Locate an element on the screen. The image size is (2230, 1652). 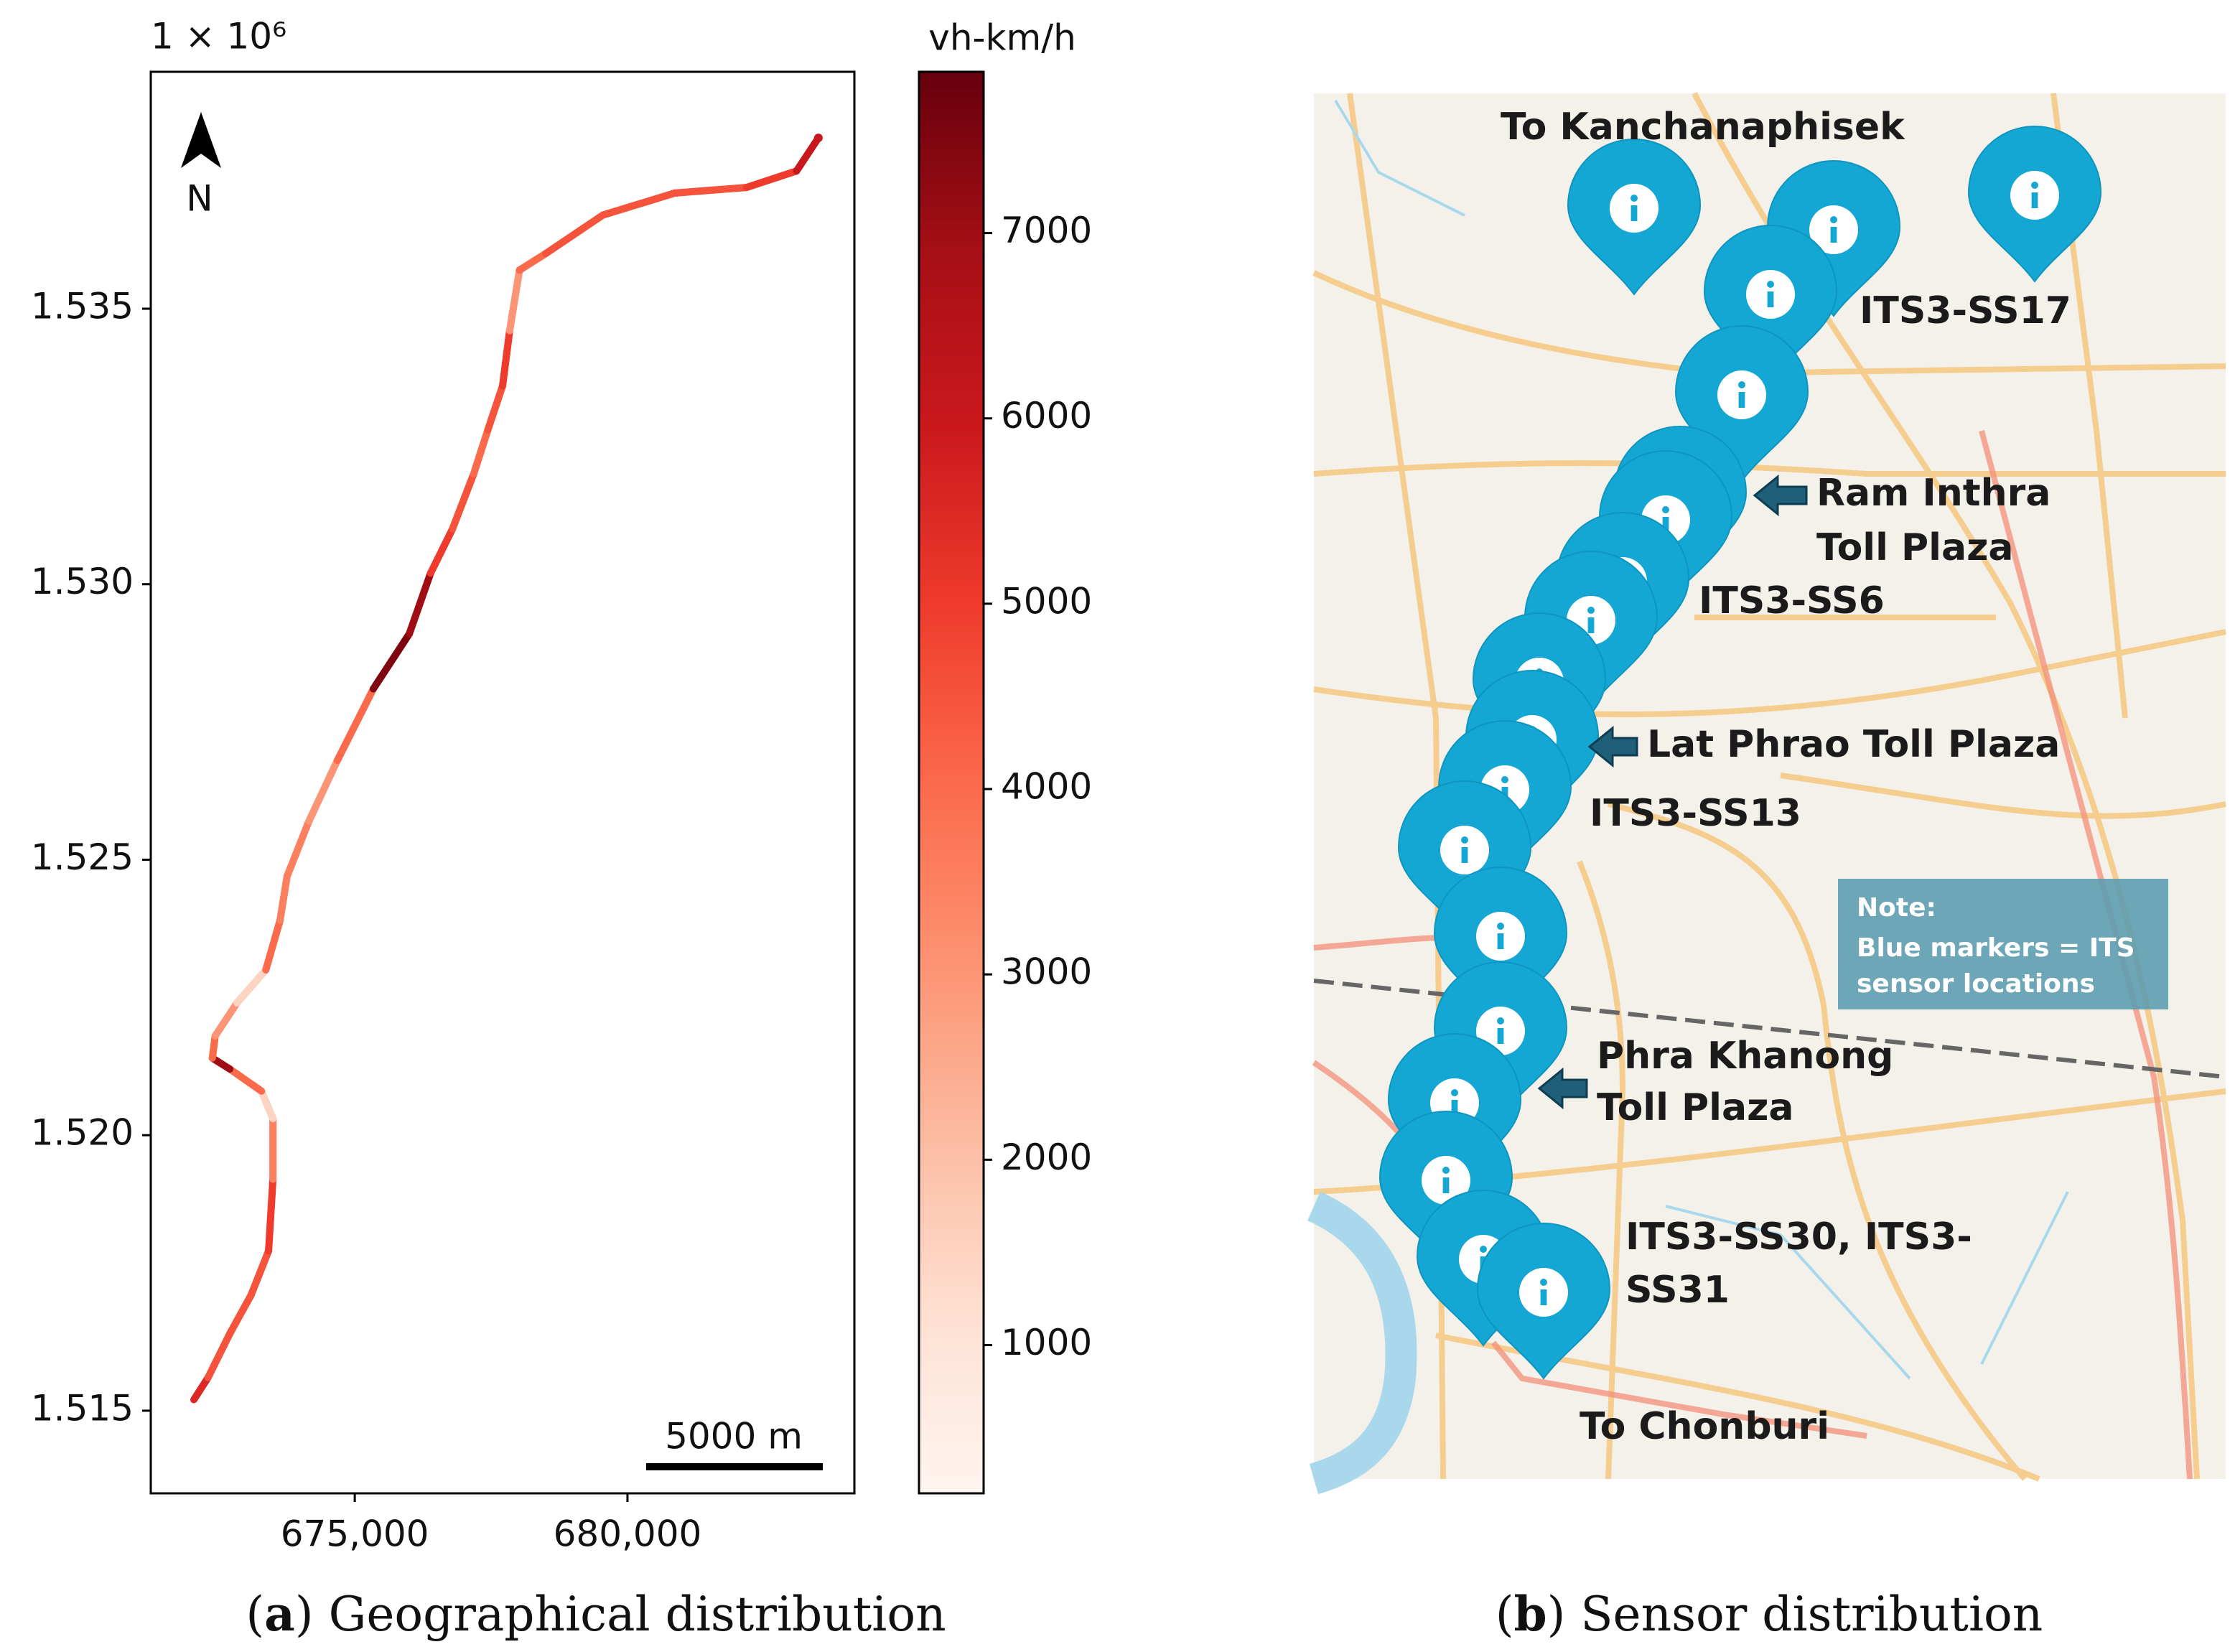
north-label: N is located at coordinates (200, 199).